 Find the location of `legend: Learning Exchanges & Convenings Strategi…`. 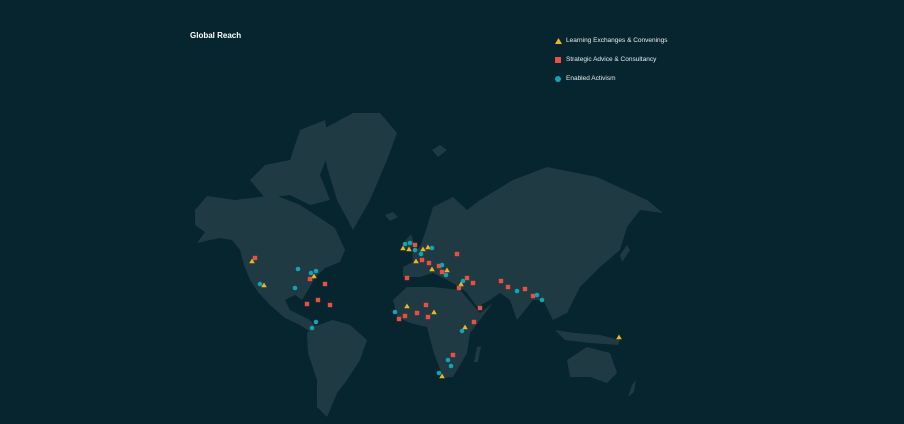

legend: Learning Exchanges & Convenings Strategi… is located at coordinates (610, 59).